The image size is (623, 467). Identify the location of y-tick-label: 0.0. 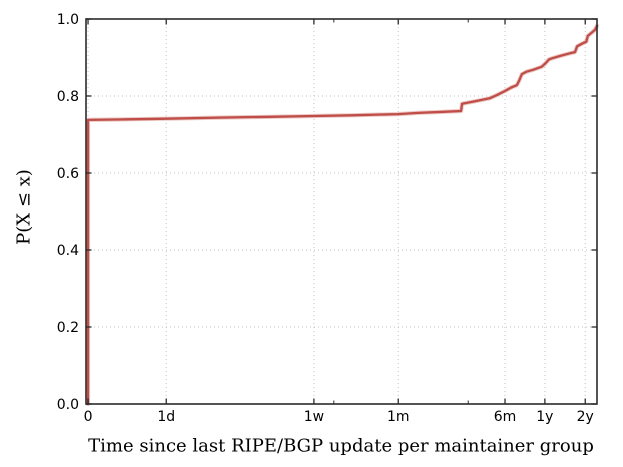
(68, 405).